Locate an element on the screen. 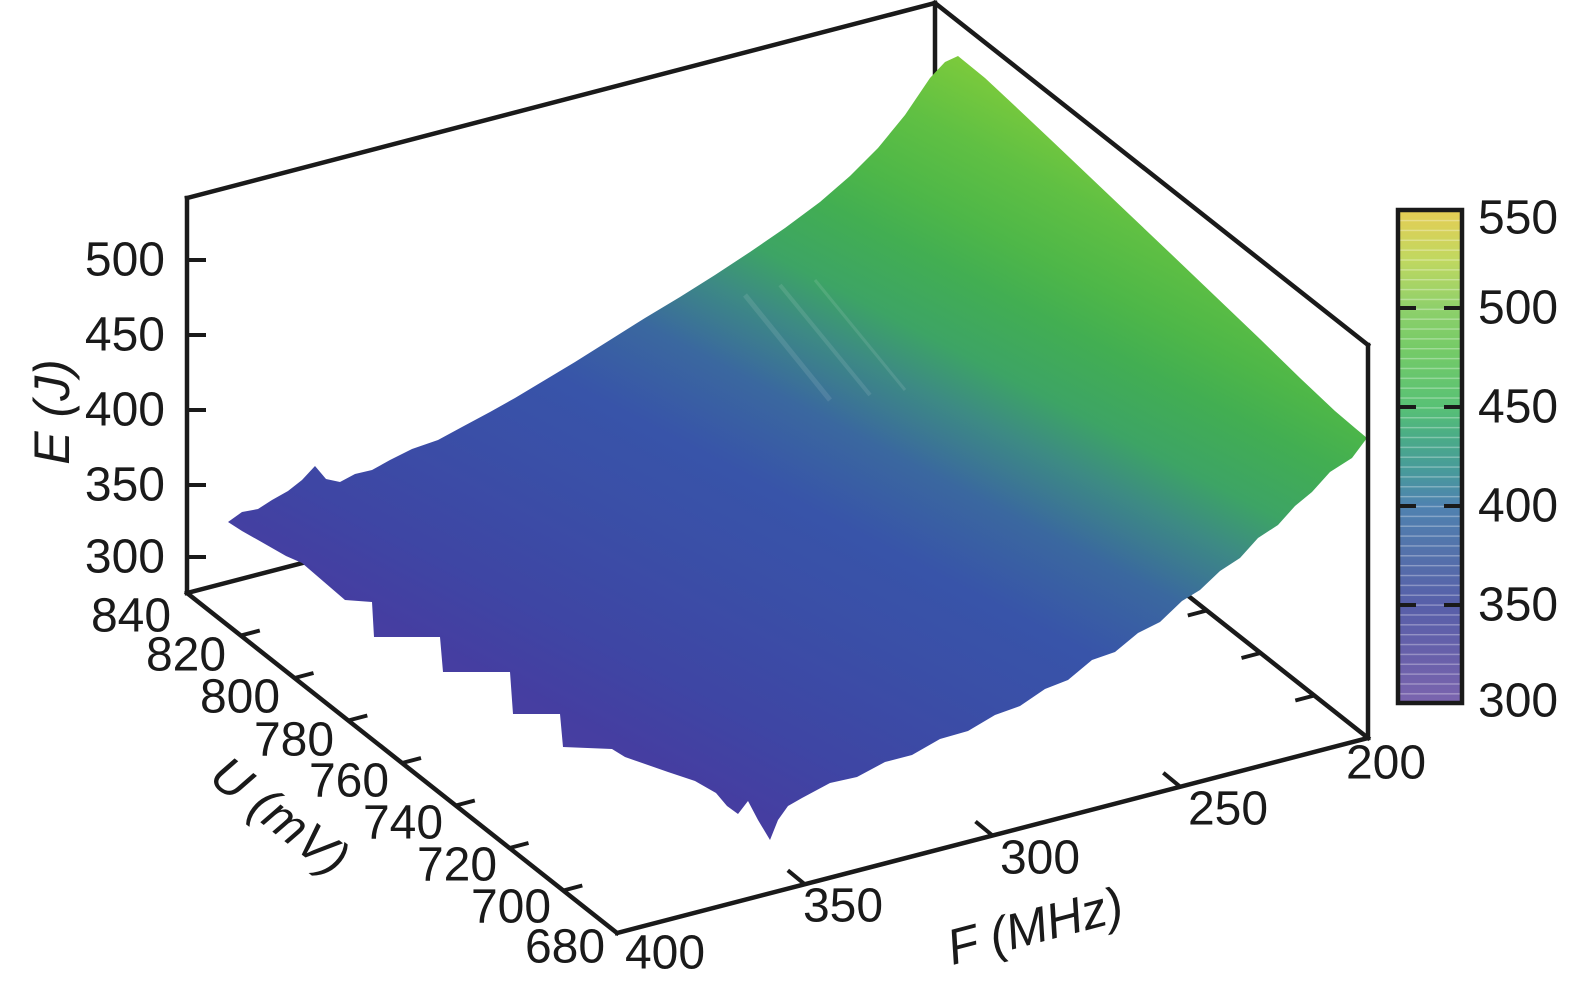 The height and width of the screenshot is (994, 1575). colorbar-tick-label: 500 is located at coordinates (1518, 308).